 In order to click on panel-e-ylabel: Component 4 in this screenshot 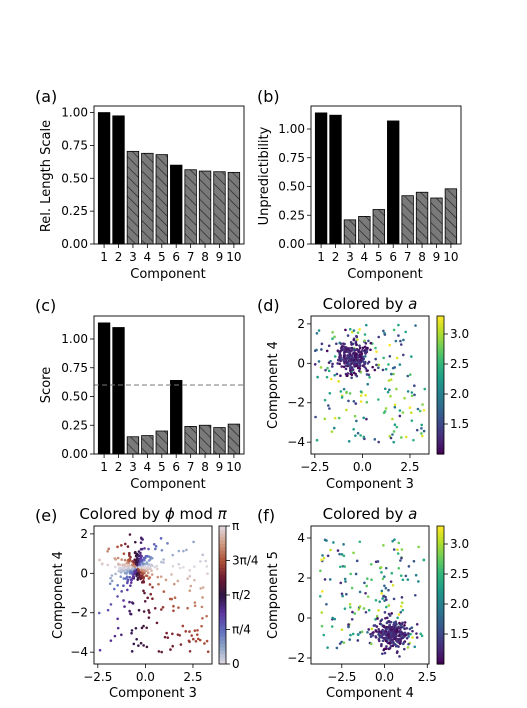, I will do `click(58, 595)`.